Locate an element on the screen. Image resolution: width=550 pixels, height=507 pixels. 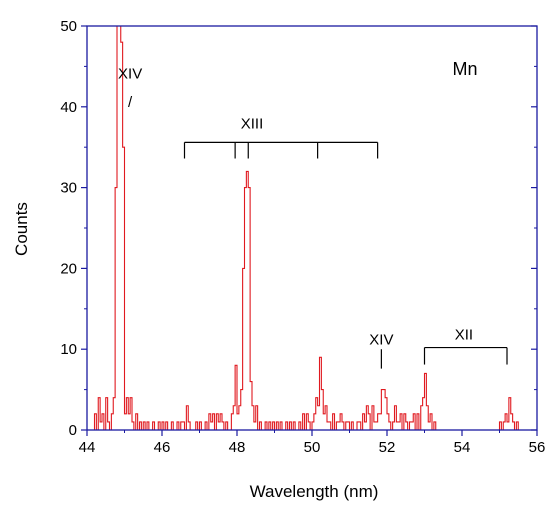
bracket-xii is located at coordinates (465, 355).